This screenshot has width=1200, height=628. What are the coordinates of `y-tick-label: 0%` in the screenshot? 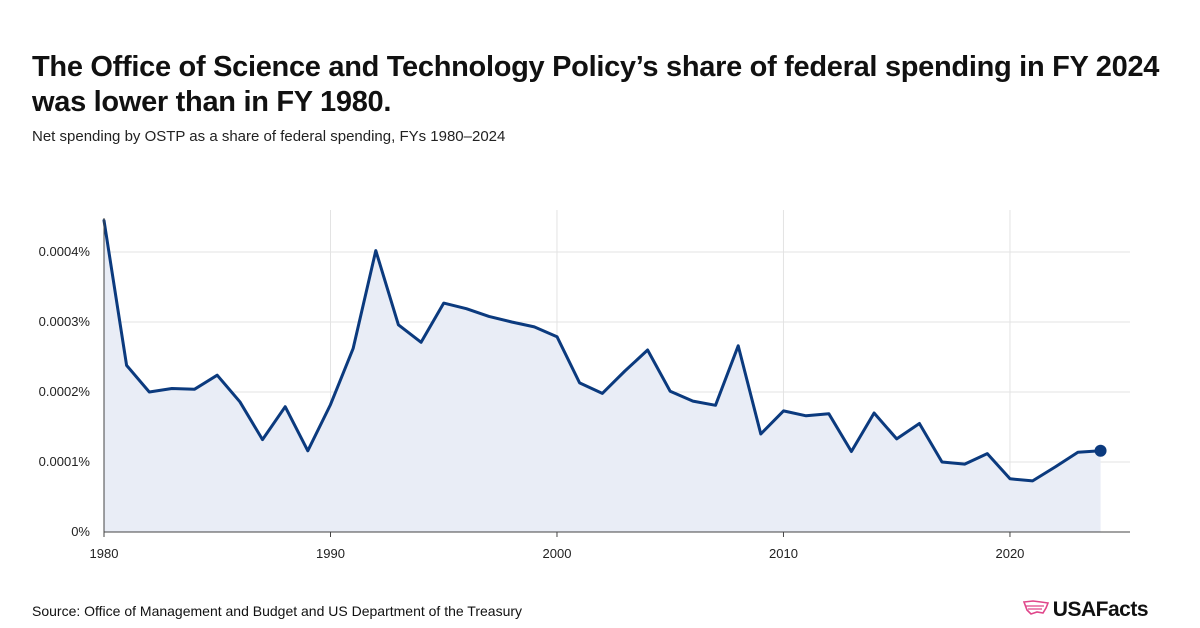 It's located at (80, 531).